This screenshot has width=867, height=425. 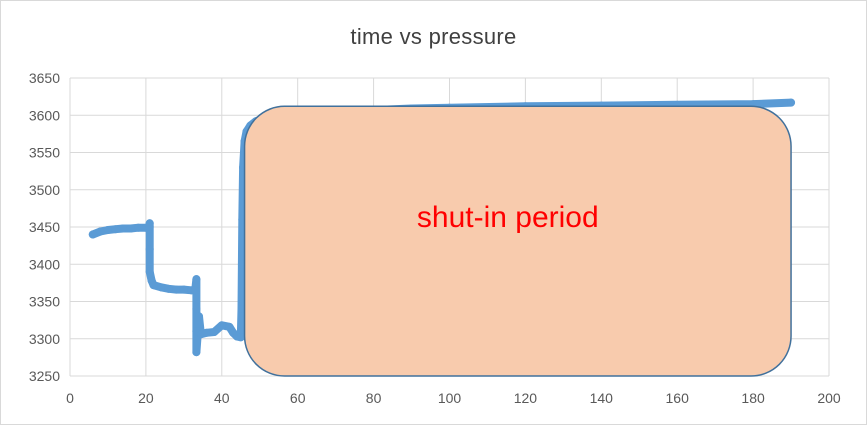 What do you see at coordinates (753, 398) in the screenshot?
I see `x-tick-label: 180` at bounding box center [753, 398].